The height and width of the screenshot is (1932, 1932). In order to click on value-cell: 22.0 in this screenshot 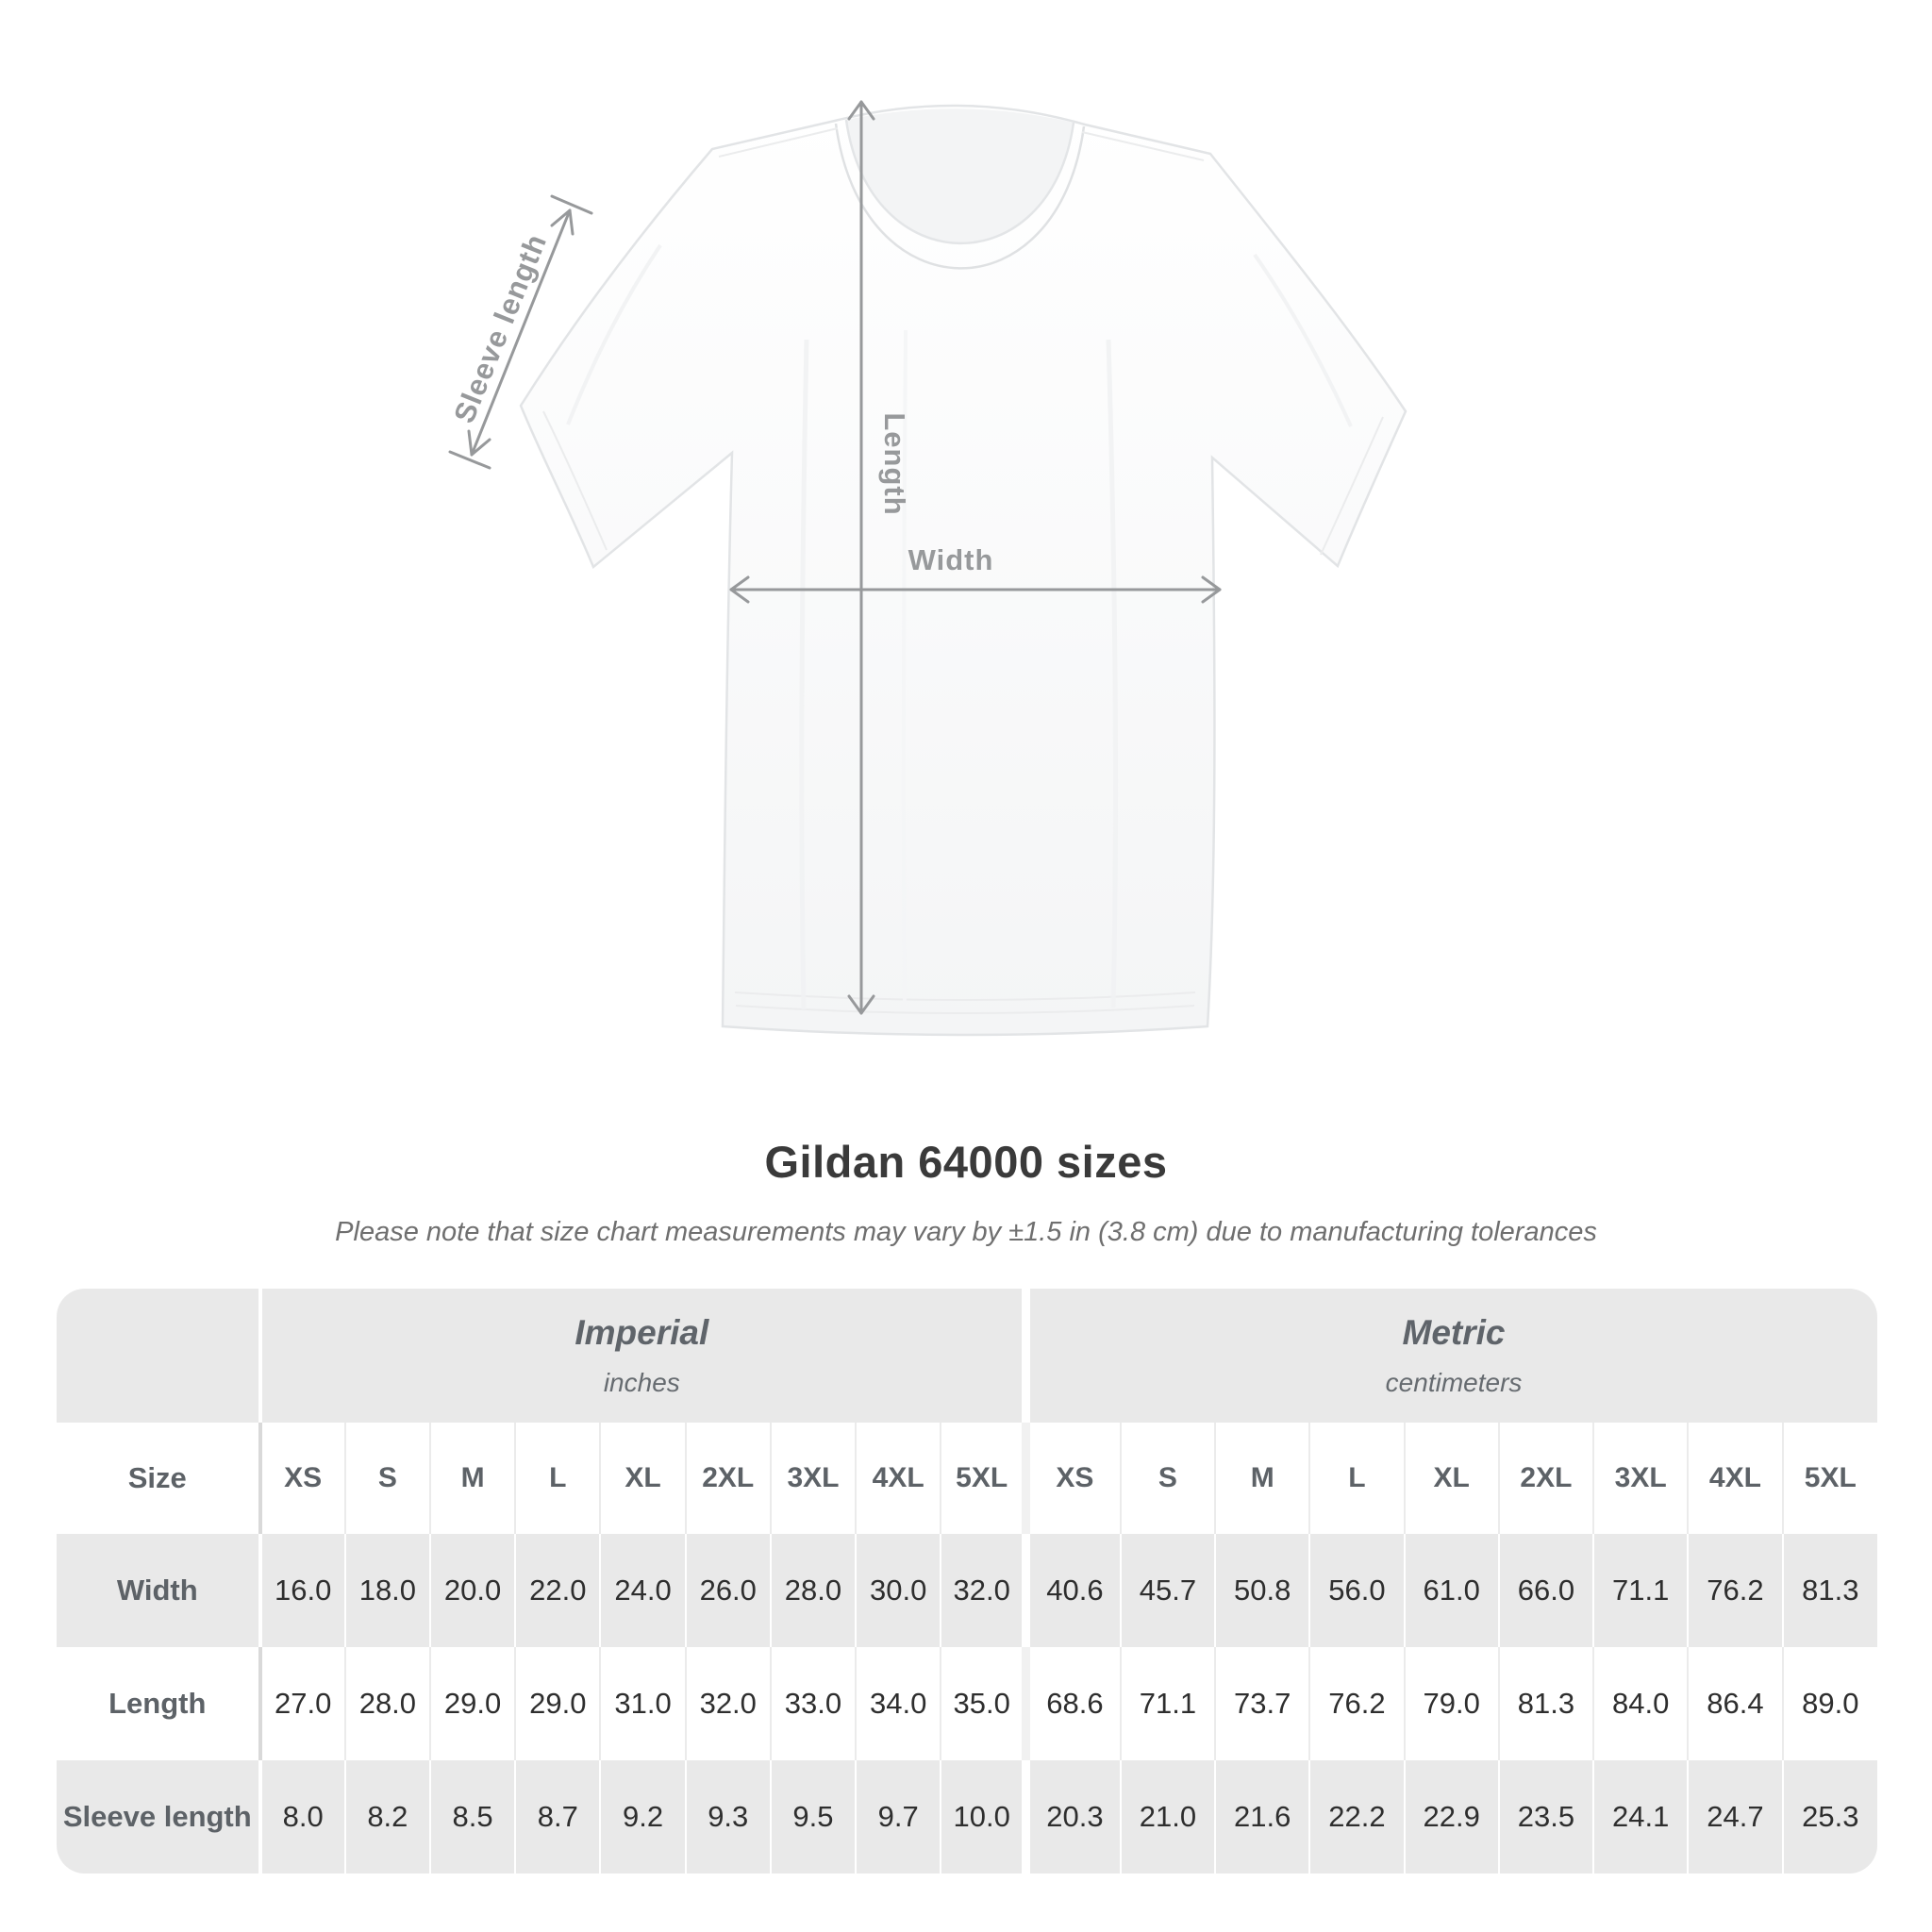, I will do `click(557, 1591)`.